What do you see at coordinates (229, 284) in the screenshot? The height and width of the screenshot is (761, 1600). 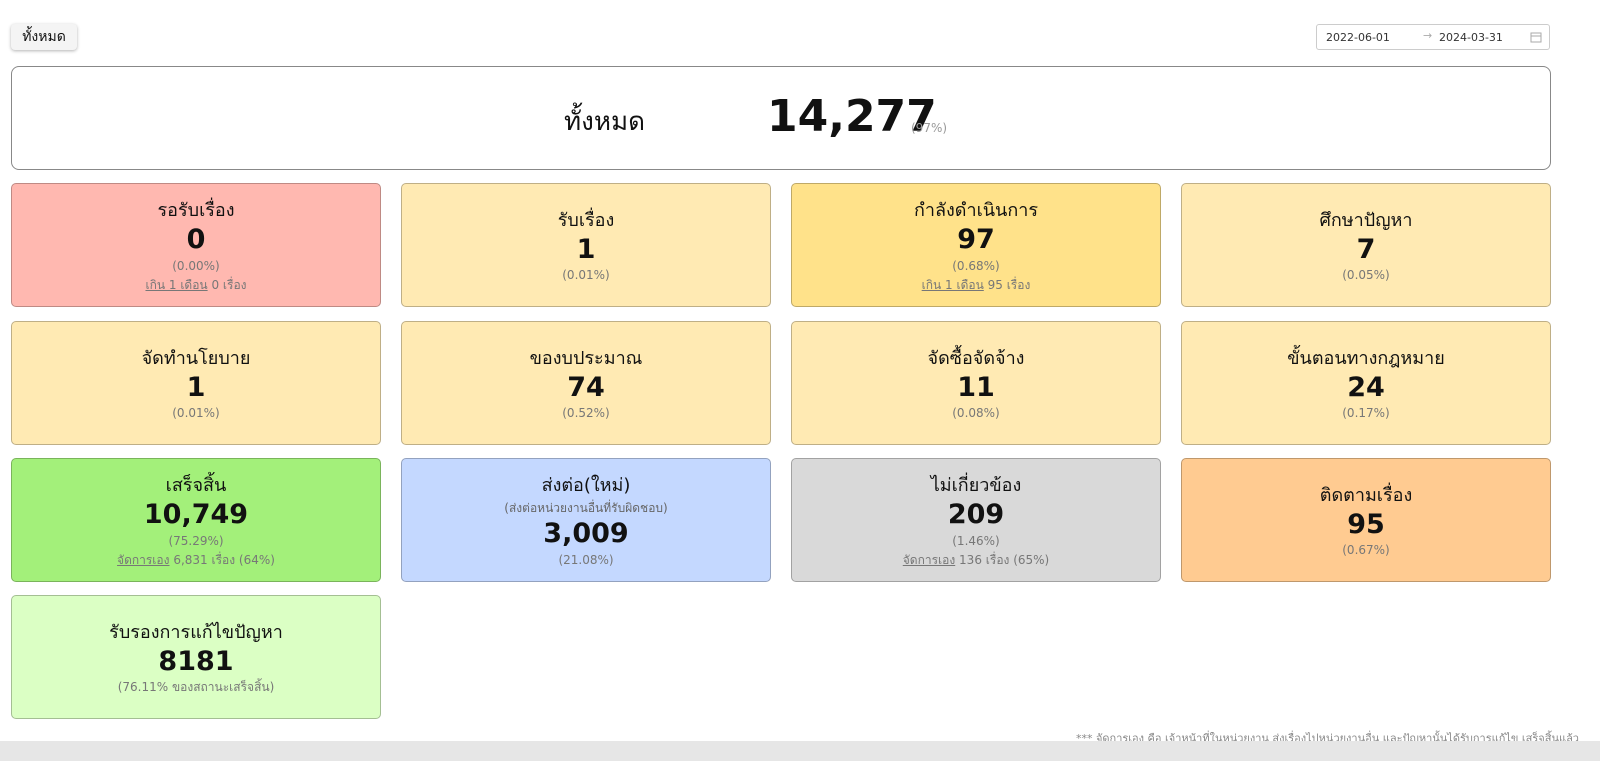 I see `note-text: 0 เรื่อง` at bounding box center [229, 284].